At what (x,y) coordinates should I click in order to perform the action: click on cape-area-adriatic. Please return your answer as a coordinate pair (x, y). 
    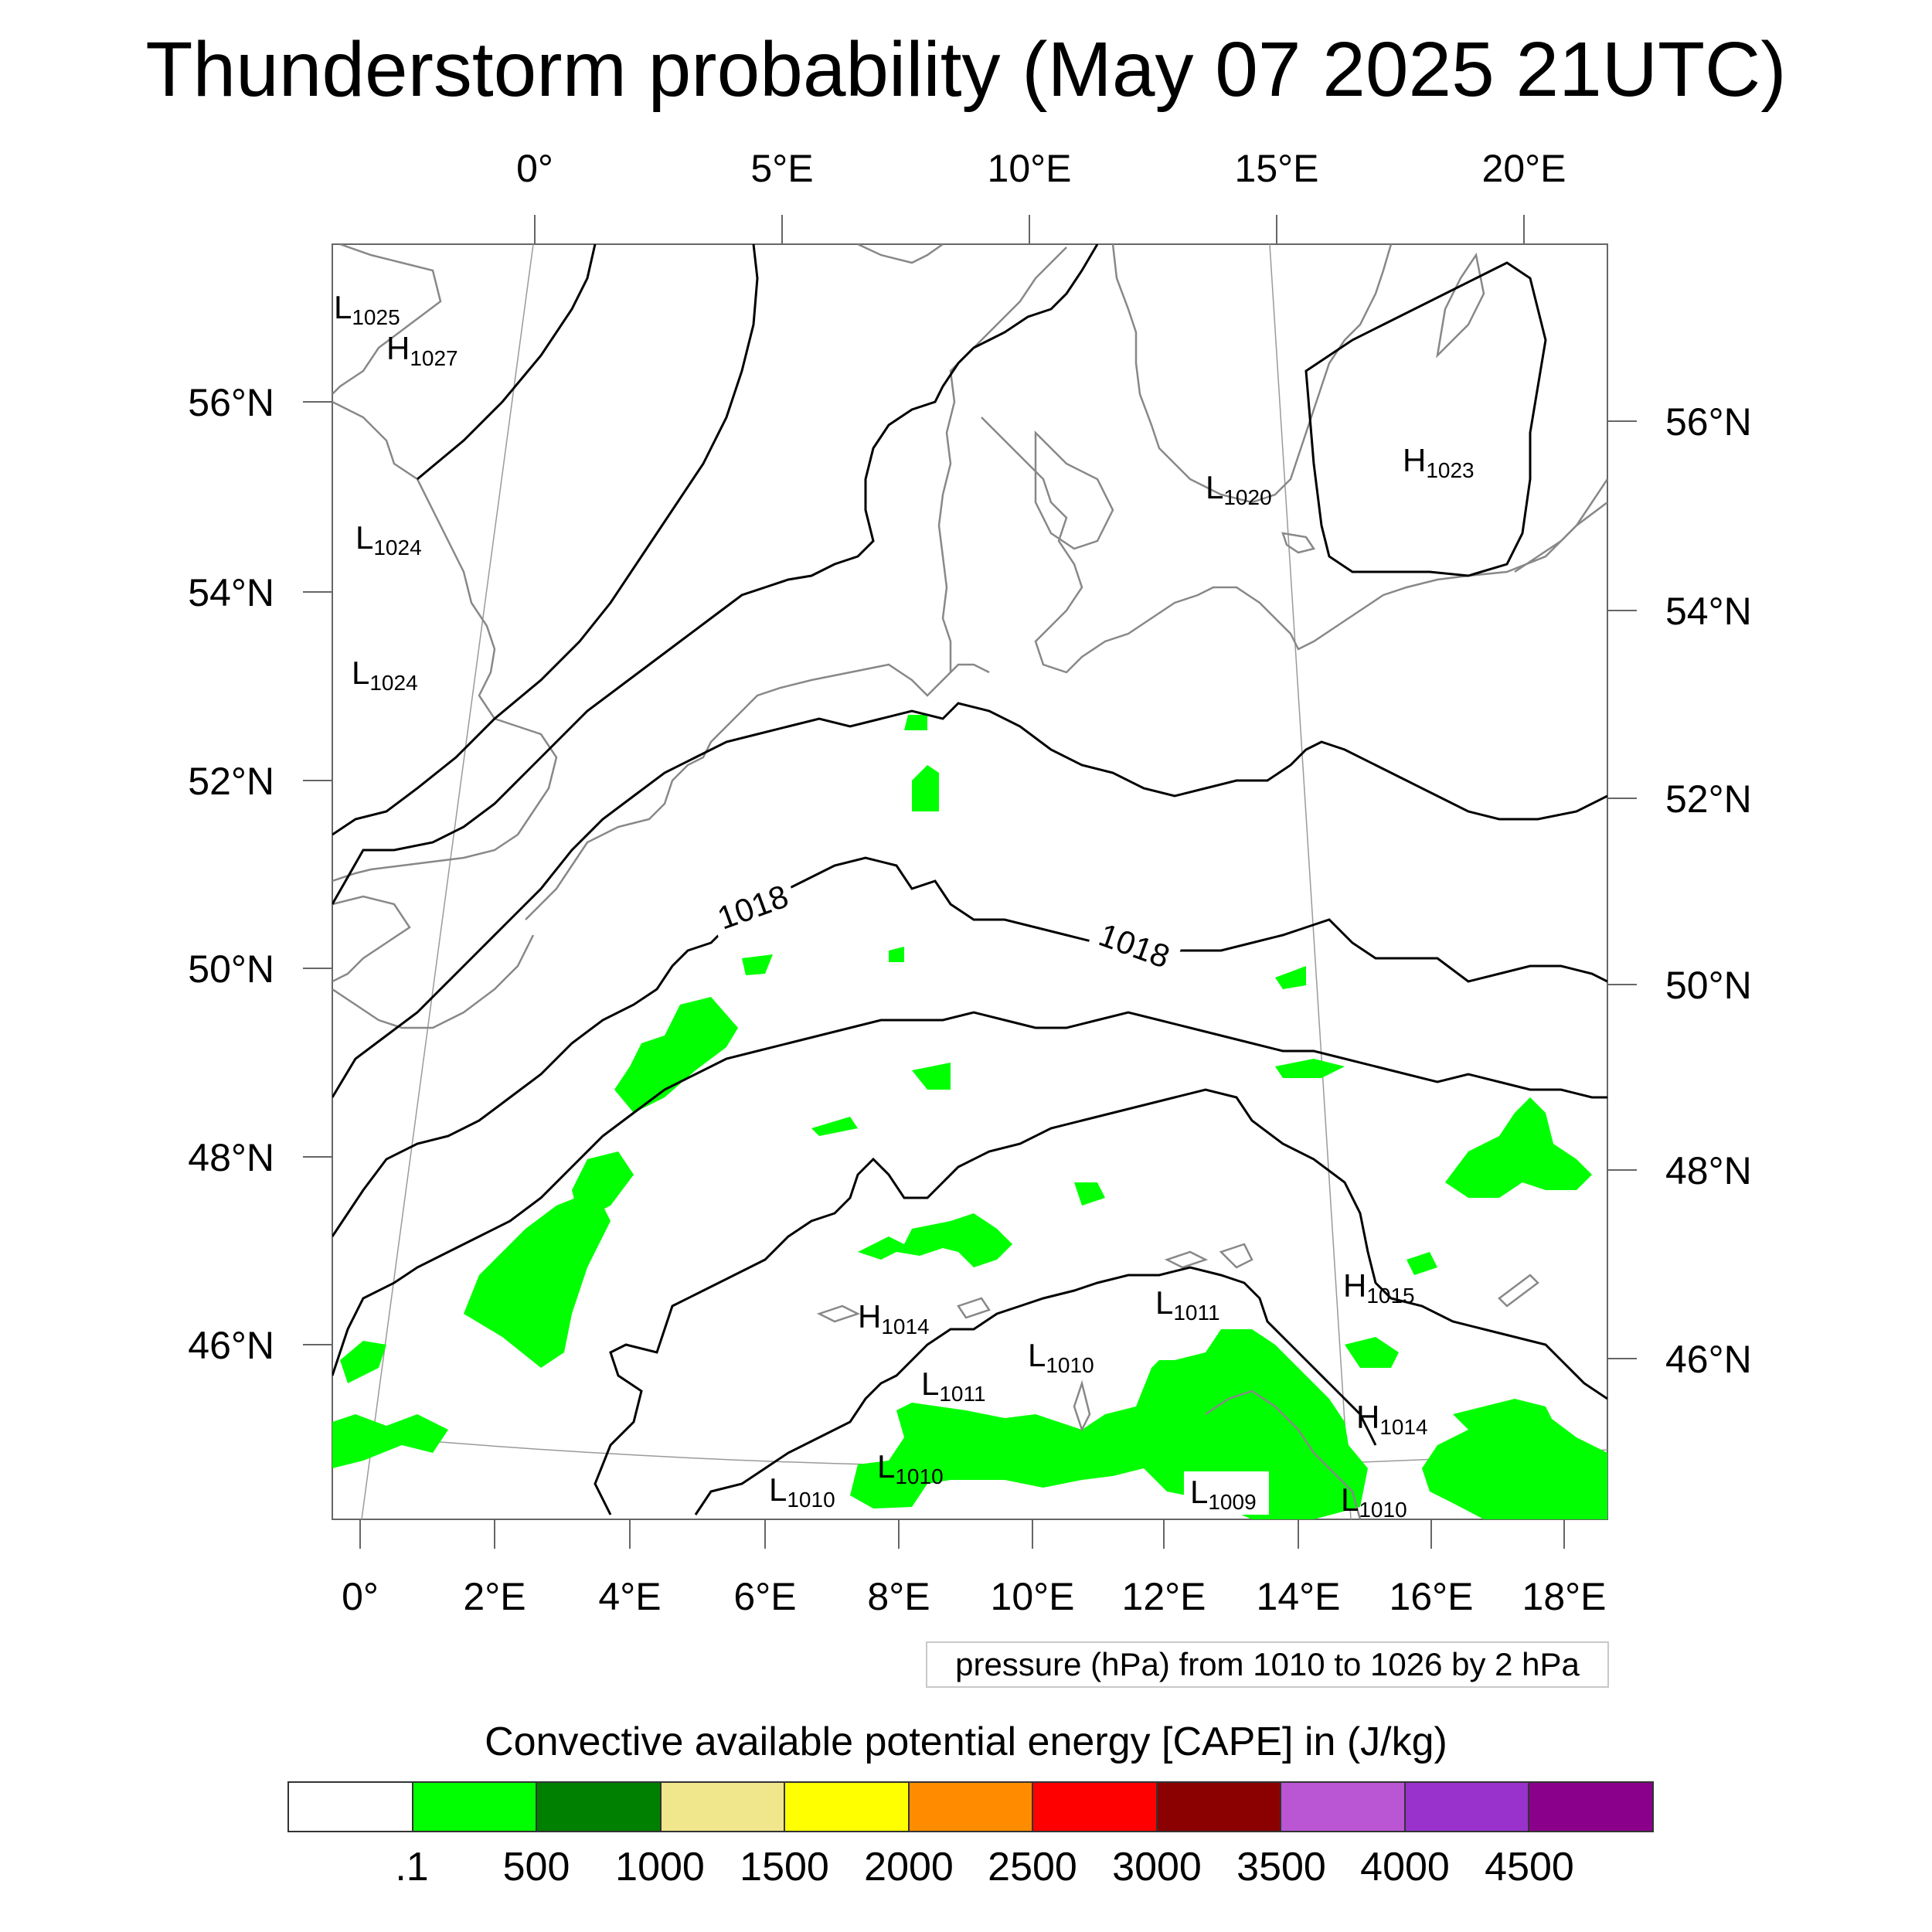
    Looking at the image, I should click on (1515, 1467).